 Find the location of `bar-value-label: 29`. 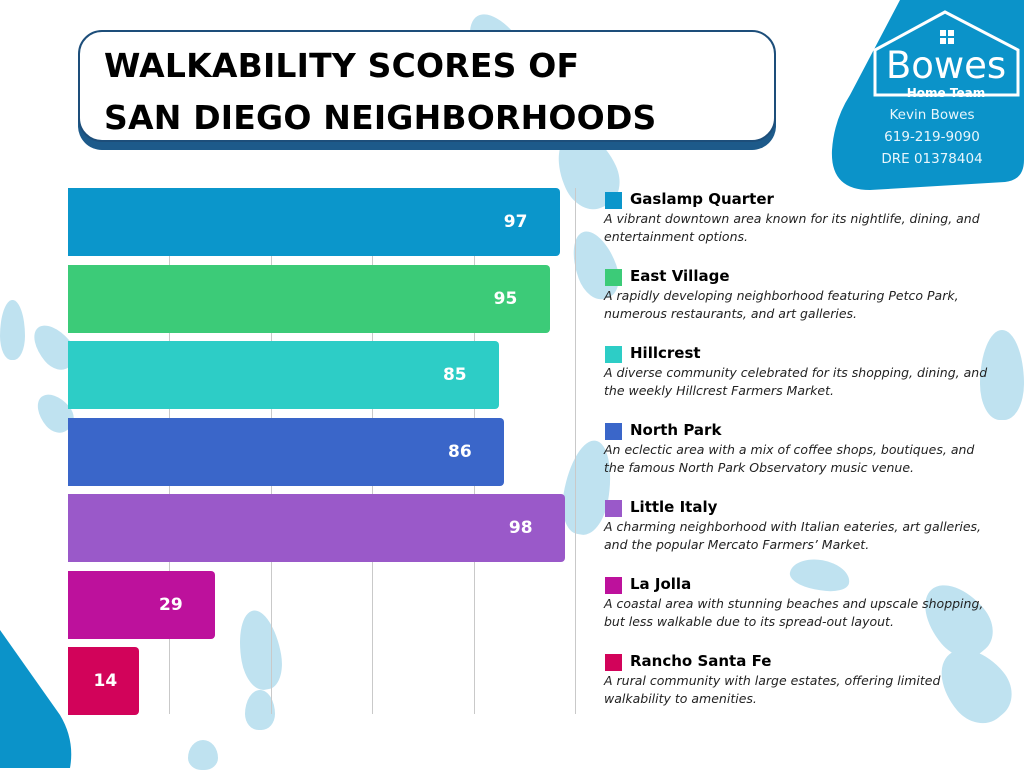

bar-value-label: 29 is located at coordinates (171, 604).